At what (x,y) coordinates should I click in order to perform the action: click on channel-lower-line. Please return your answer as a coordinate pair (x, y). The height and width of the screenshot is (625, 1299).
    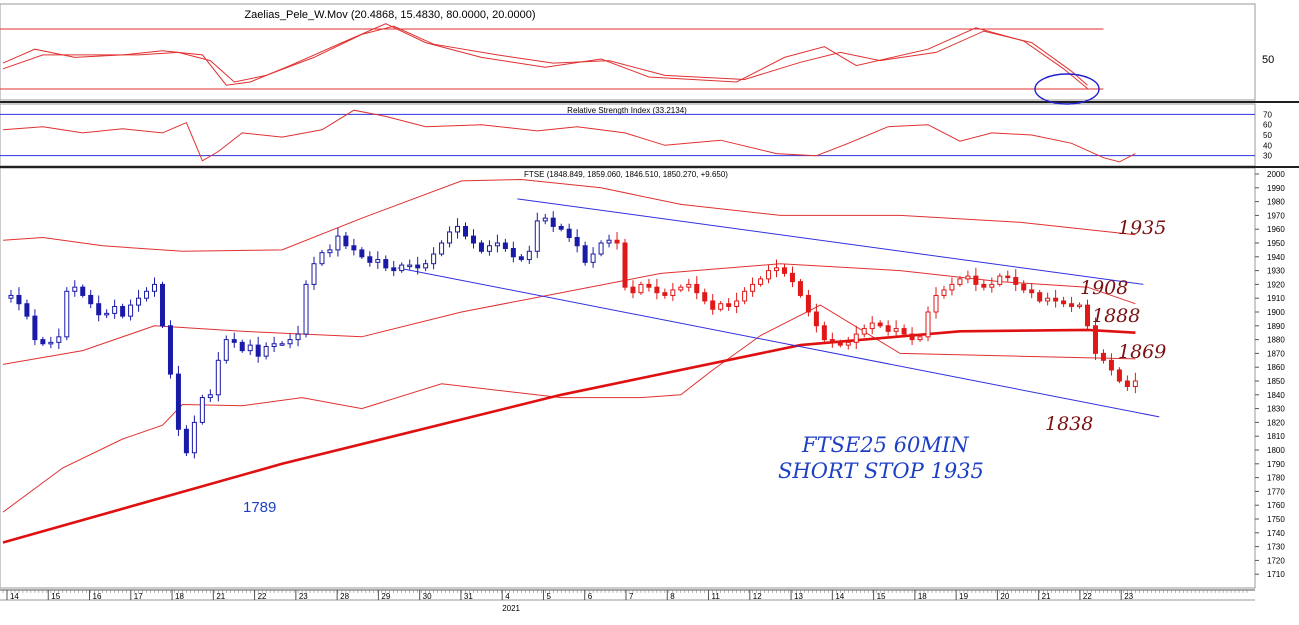
    Looking at the image, I should click on (778, 342).